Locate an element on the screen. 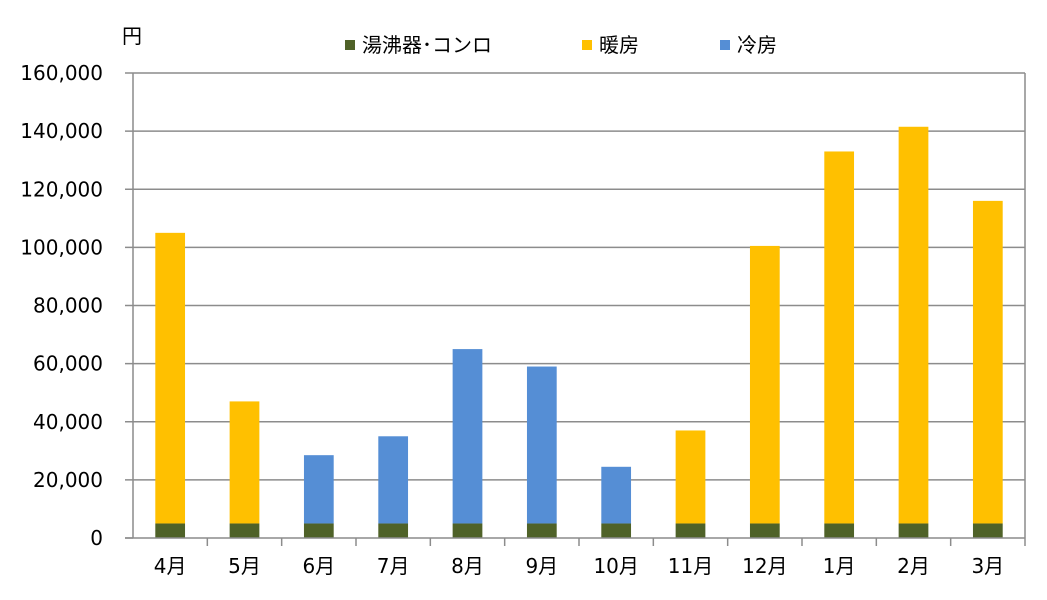 Image resolution: width=1047 pixels, height=600 pixels. y-tick-label: 0 is located at coordinates (96, 538).